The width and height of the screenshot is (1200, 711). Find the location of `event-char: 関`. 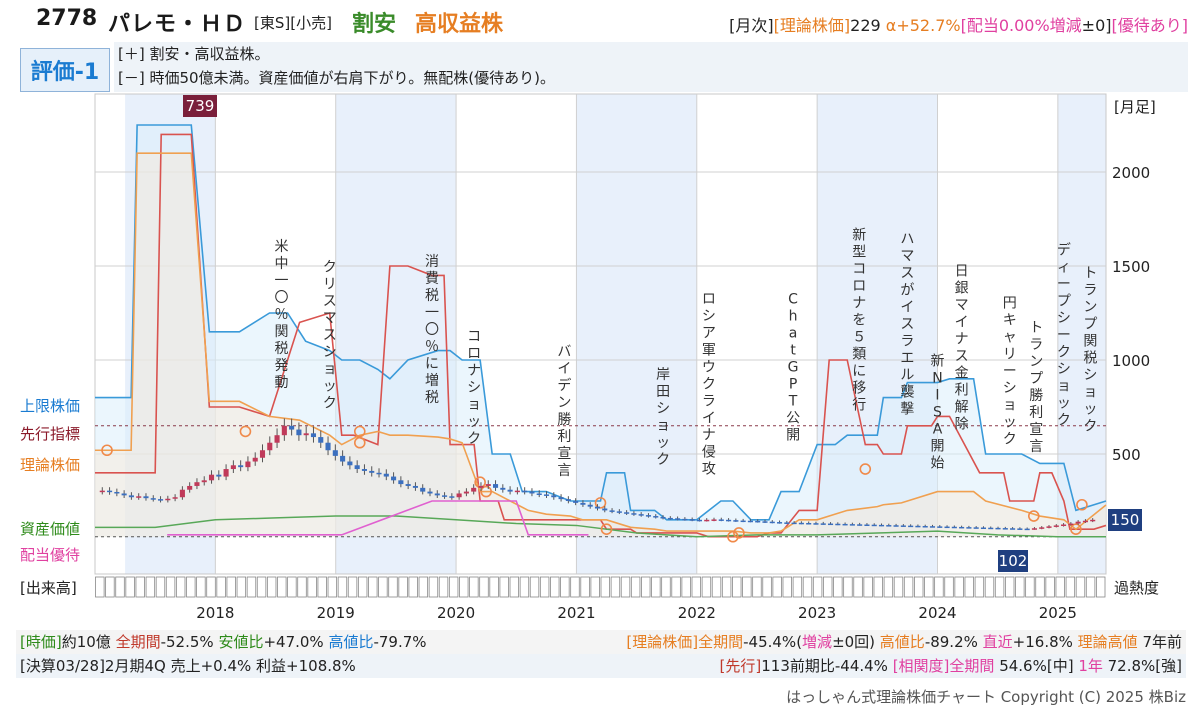

event-char: 関 is located at coordinates (1090, 341).